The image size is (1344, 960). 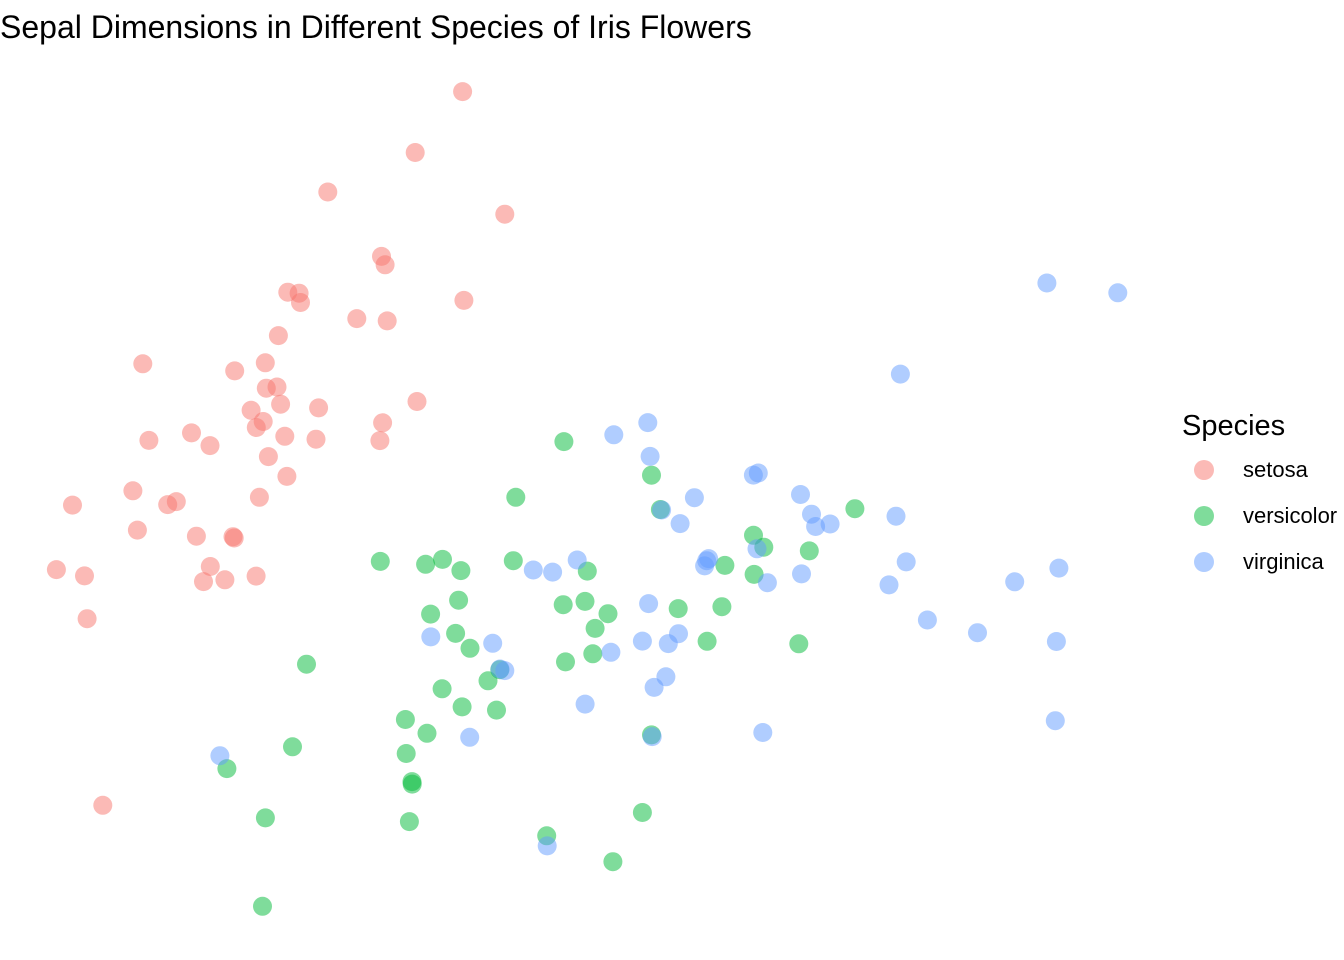 What do you see at coordinates (1275, 469) in the screenshot?
I see `legend-label-setosa: setosa` at bounding box center [1275, 469].